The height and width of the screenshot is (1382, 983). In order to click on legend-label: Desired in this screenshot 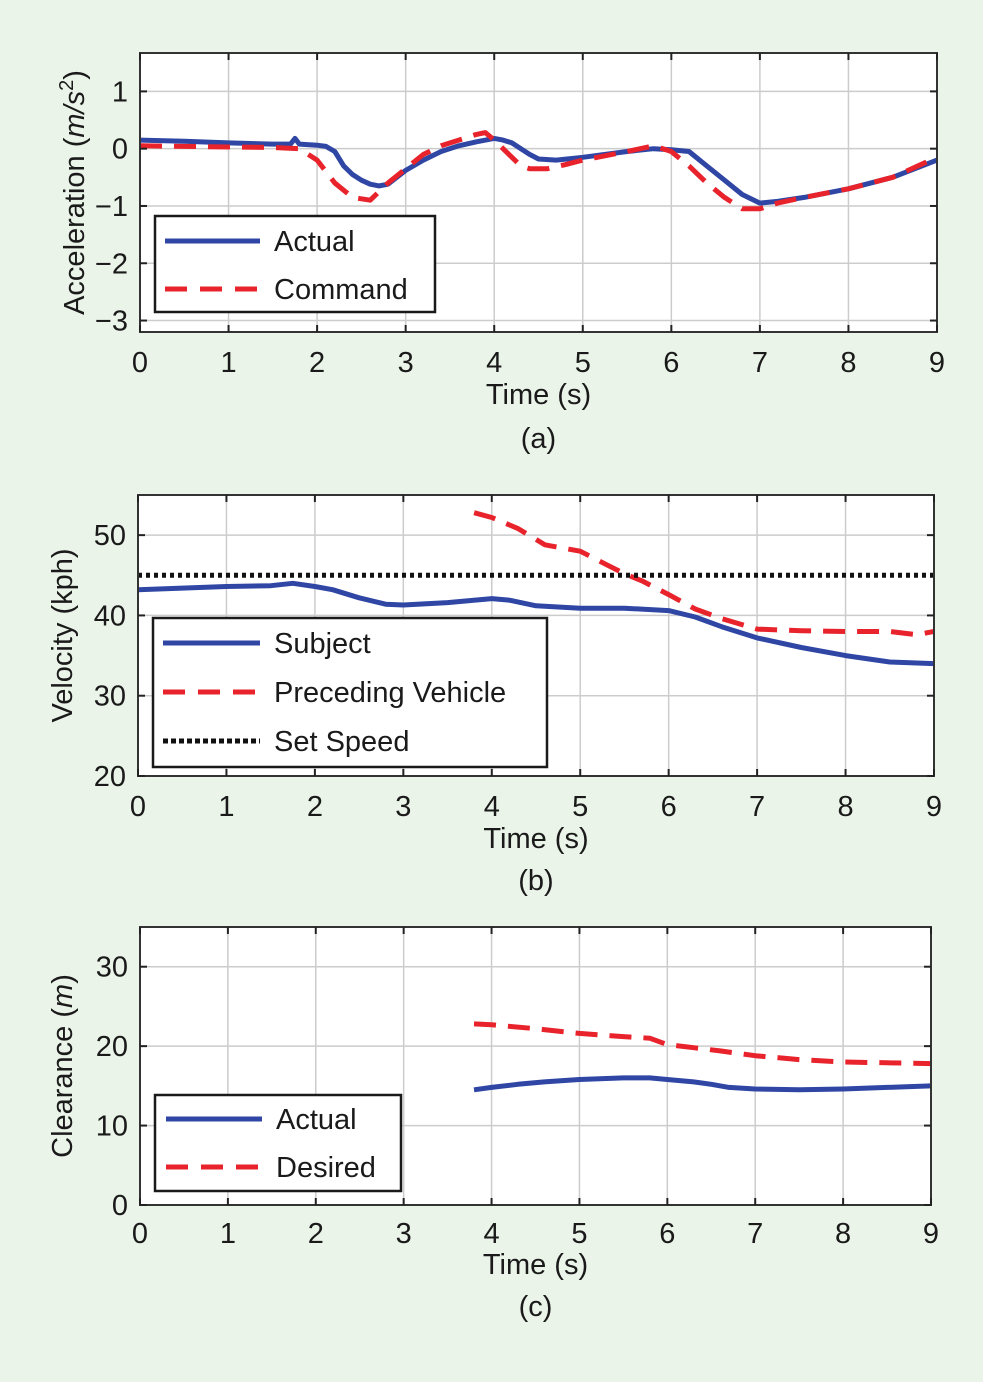, I will do `click(326, 1168)`.